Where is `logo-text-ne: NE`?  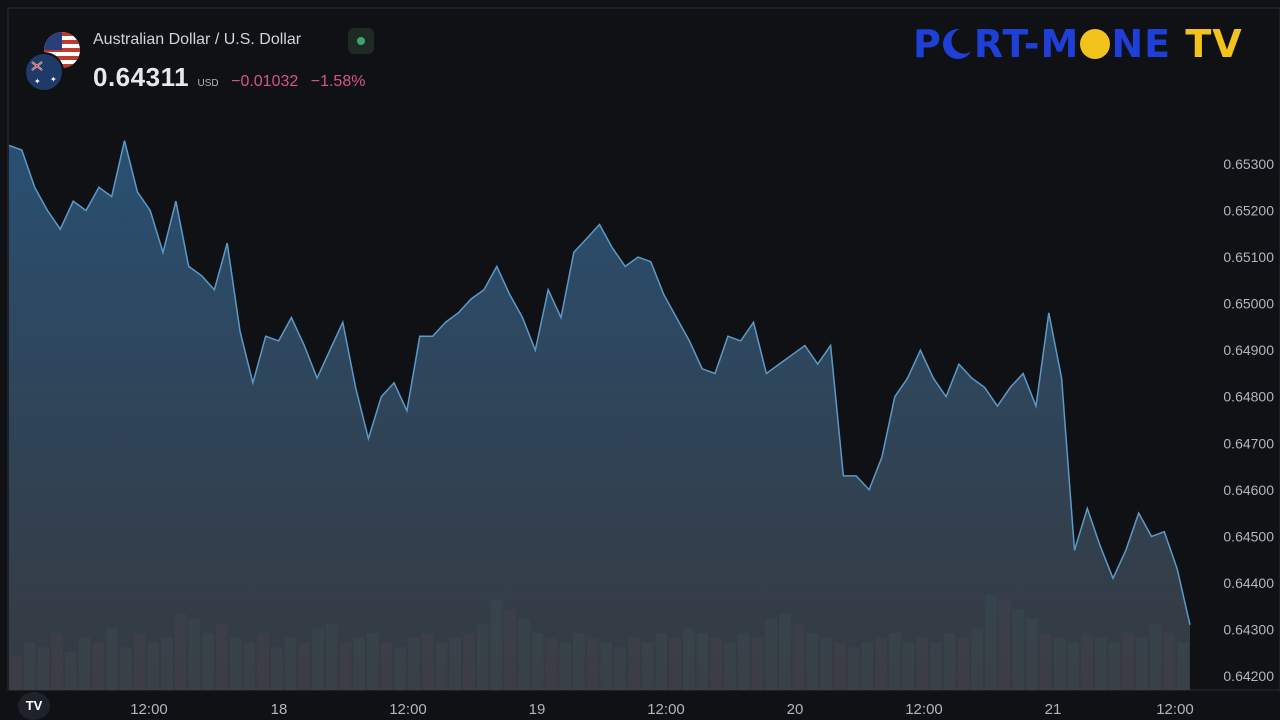
logo-text-ne: NE is located at coordinates (1141, 44).